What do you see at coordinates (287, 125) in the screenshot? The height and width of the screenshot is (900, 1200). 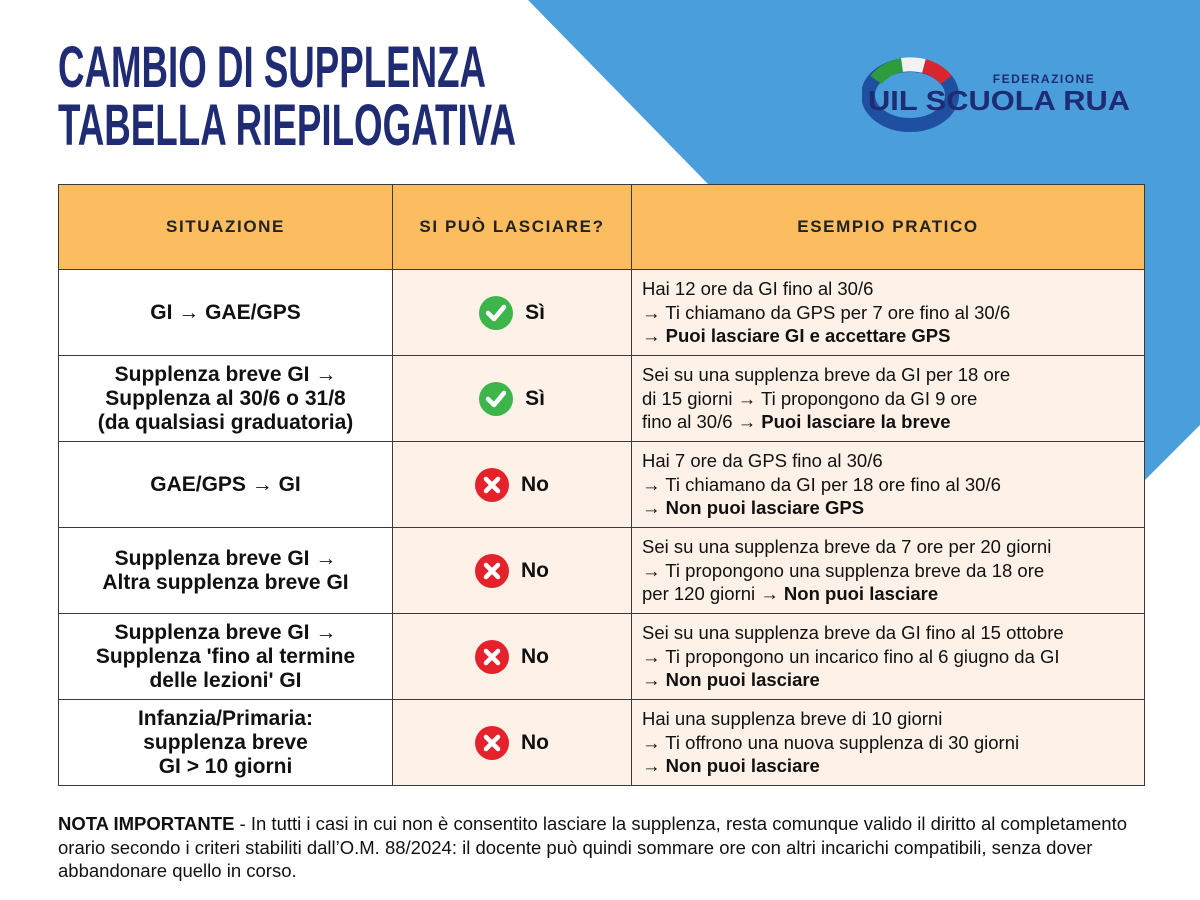 I see `title-line: TABELLA RIEPILOGATIVA` at bounding box center [287, 125].